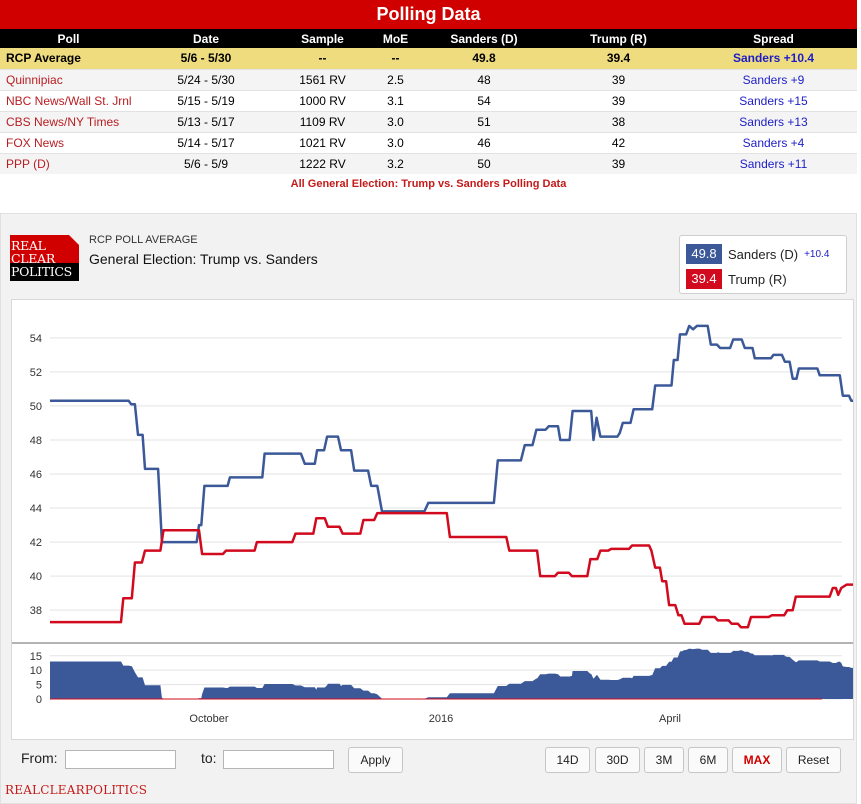 The image size is (861, 804). I want to click on rcp-logo: REAL CLEAR POLITICS, so click(44, 258).